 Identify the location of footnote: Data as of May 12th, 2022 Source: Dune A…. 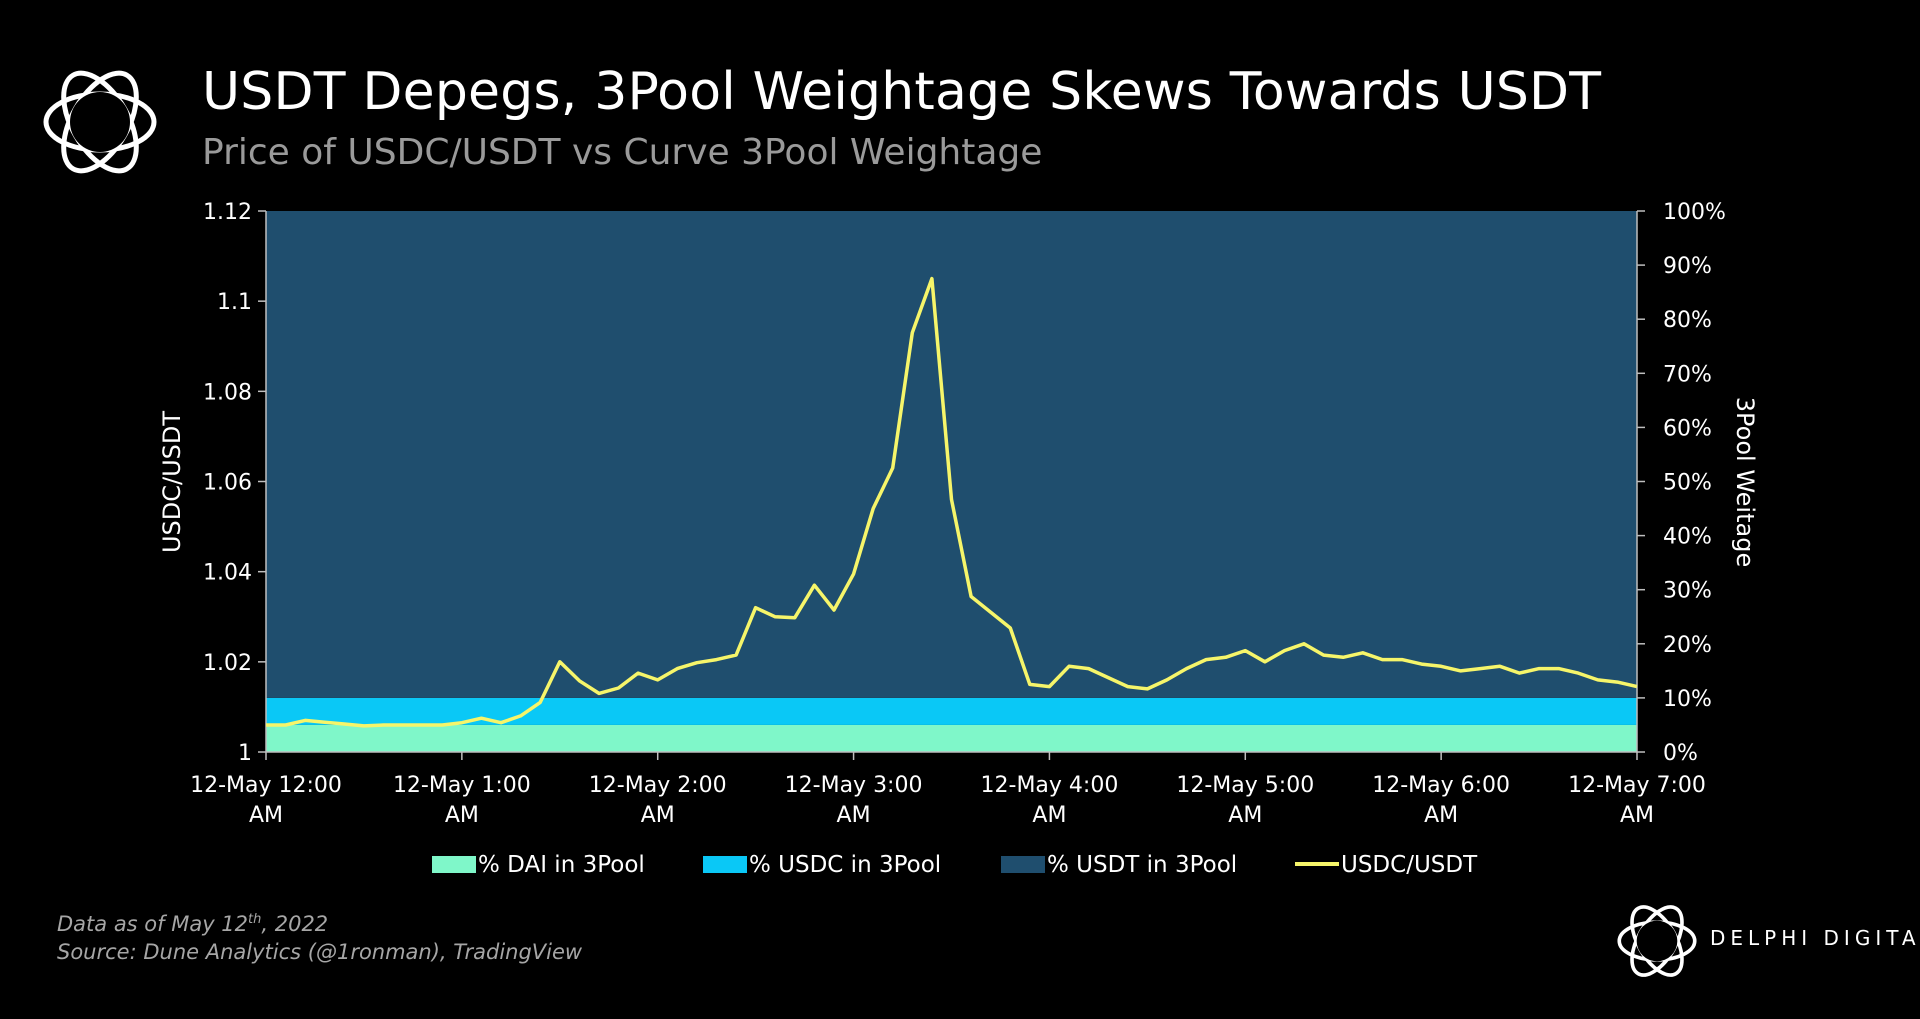
(319, 936).